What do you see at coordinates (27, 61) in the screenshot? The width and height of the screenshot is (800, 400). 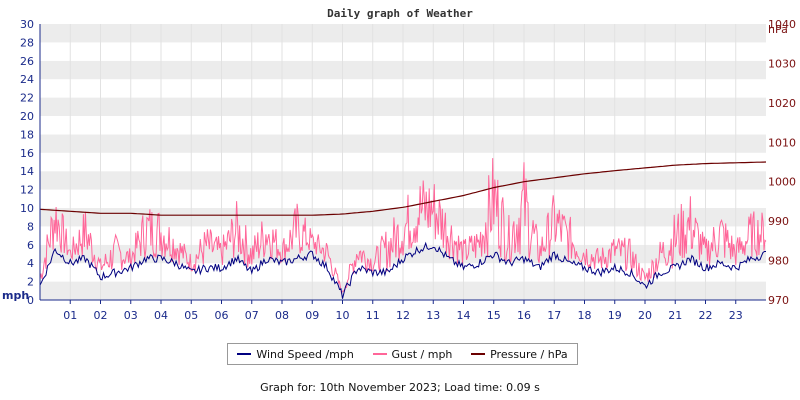 I see `left-tick-label: 26` at bounding box center [27, 61].